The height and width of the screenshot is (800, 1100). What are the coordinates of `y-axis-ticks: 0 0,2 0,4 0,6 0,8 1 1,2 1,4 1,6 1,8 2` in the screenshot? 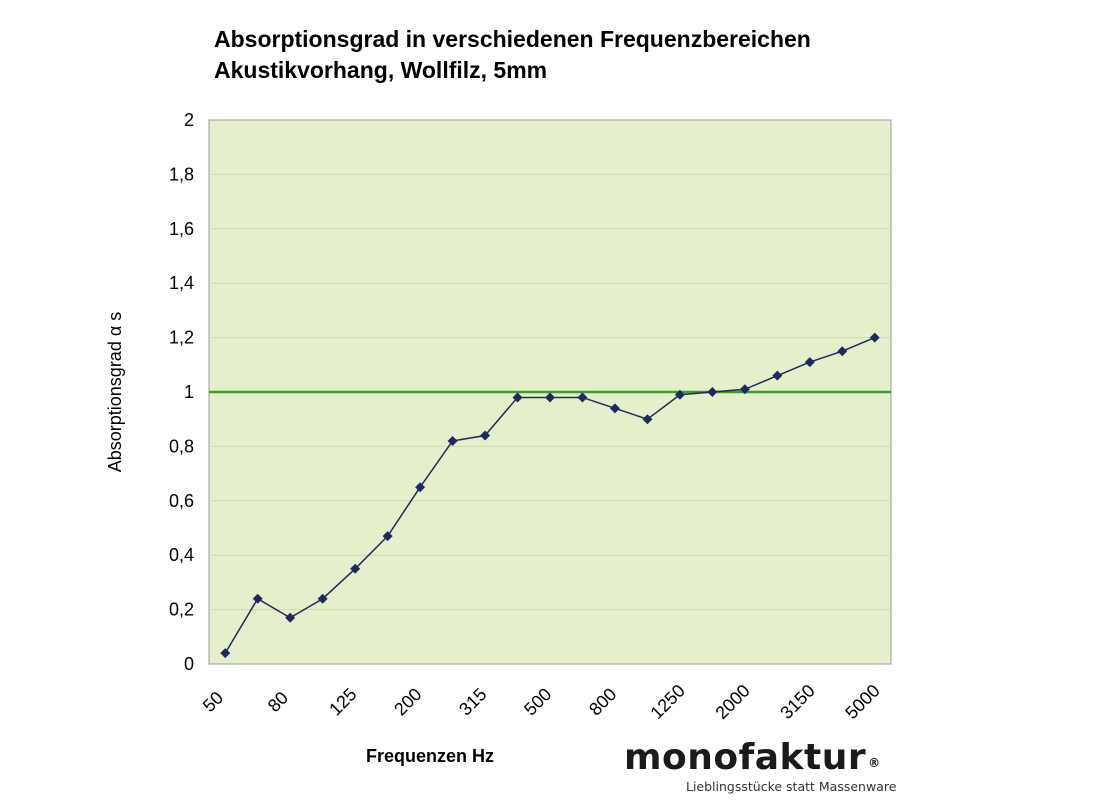 It's located at (181, 392).